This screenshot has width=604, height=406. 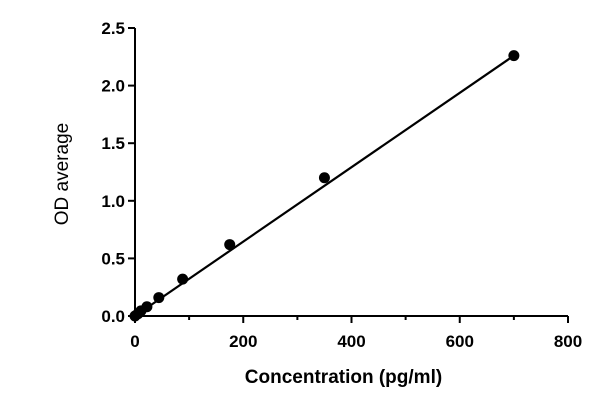 What do you see at coordinates (113, 86) in the screenshot?
I see `y-tick-label: 2.0` at bounding box center [113, 86].